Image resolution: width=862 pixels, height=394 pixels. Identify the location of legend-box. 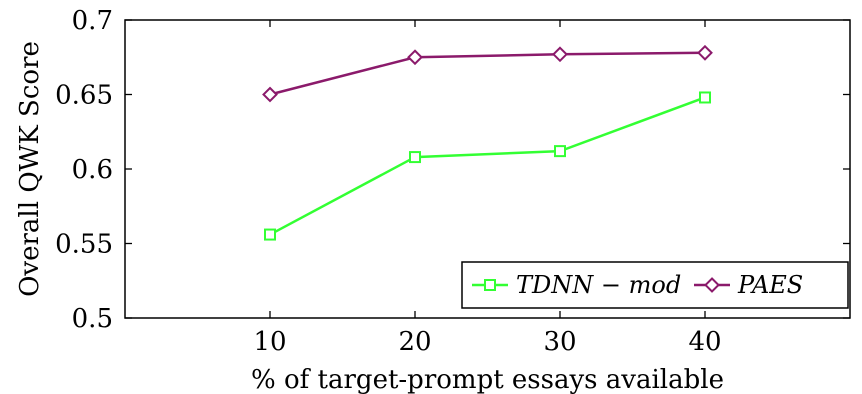
(655, 285).